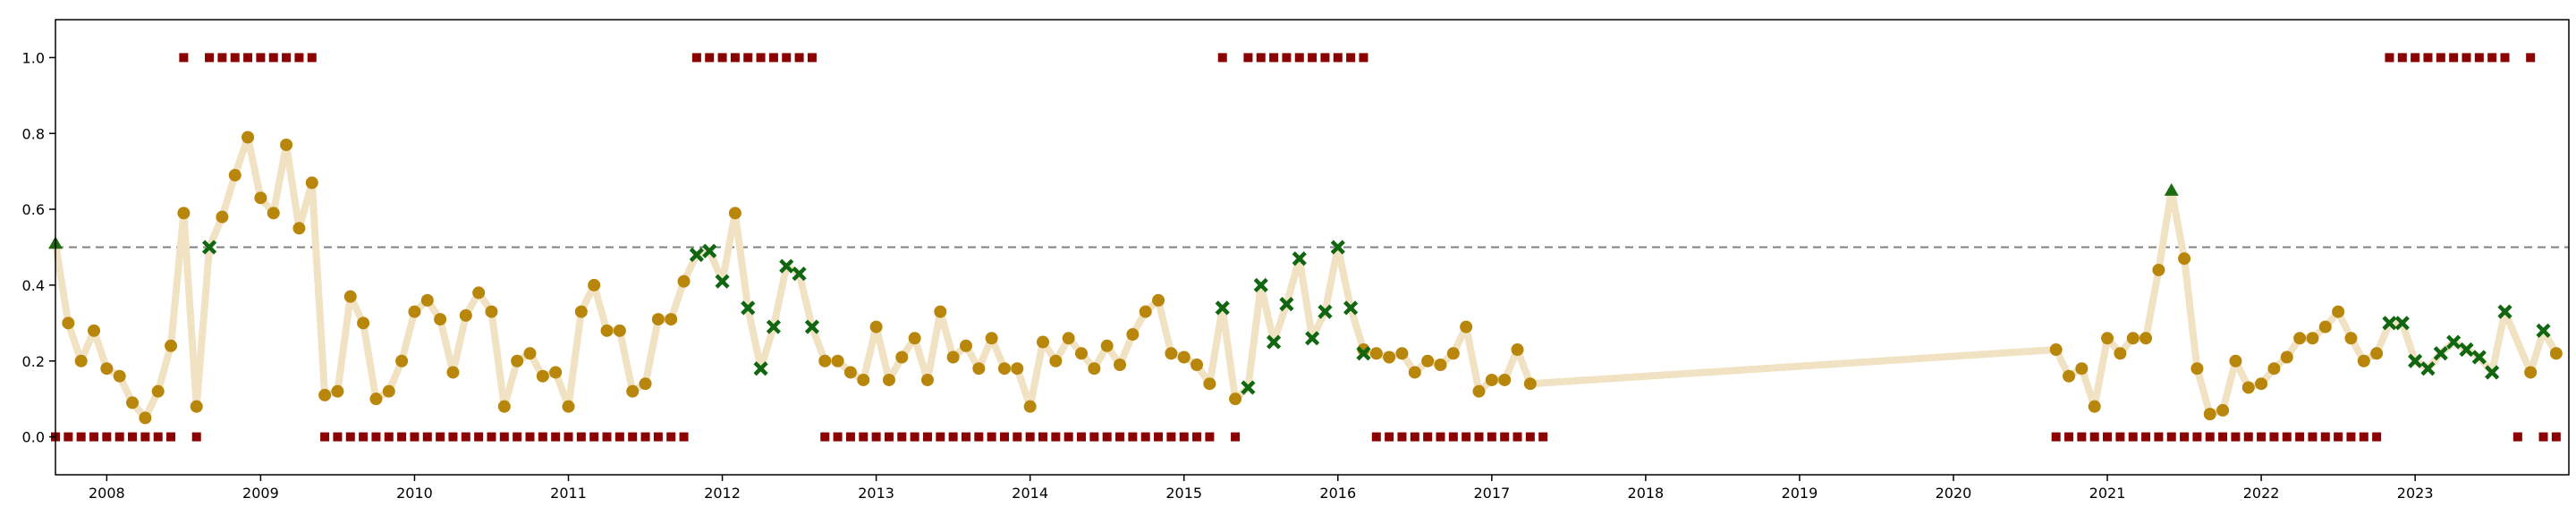  I want to click on x-tick-label: 2014, so click(1030, 493).